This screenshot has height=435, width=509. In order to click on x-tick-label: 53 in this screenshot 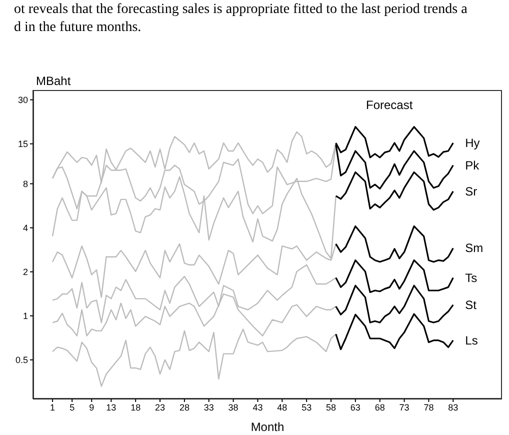, I will do `click(307, 407)`.